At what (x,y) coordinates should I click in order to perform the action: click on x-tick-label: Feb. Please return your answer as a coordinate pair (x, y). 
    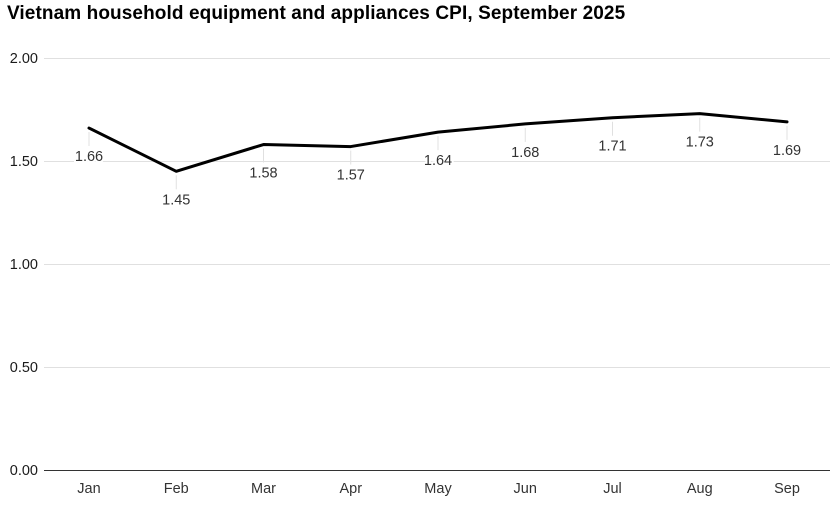
    Looking at the image, I should click on (176, 489).